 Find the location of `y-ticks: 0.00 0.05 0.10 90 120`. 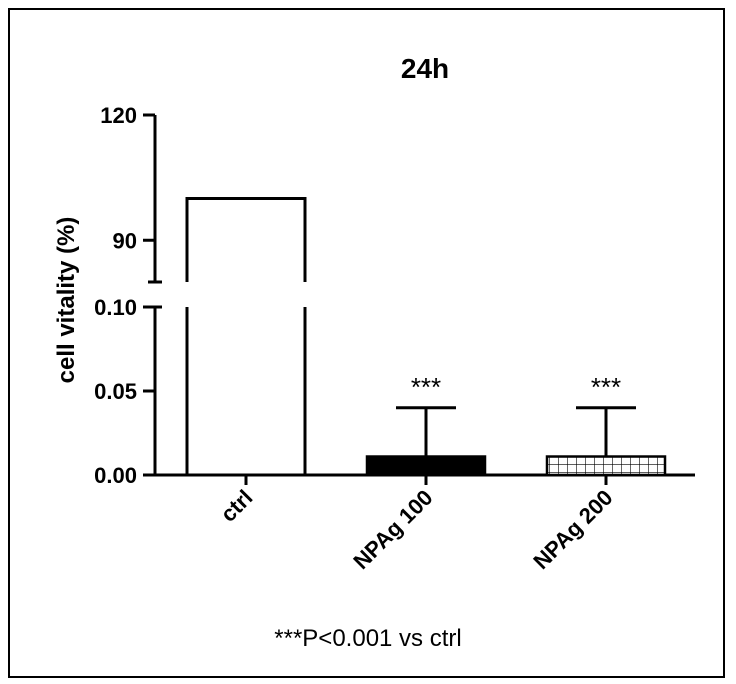

y-ticks: 0.00 0.05 0.10 90 120 is located at coordinates (124, 295).